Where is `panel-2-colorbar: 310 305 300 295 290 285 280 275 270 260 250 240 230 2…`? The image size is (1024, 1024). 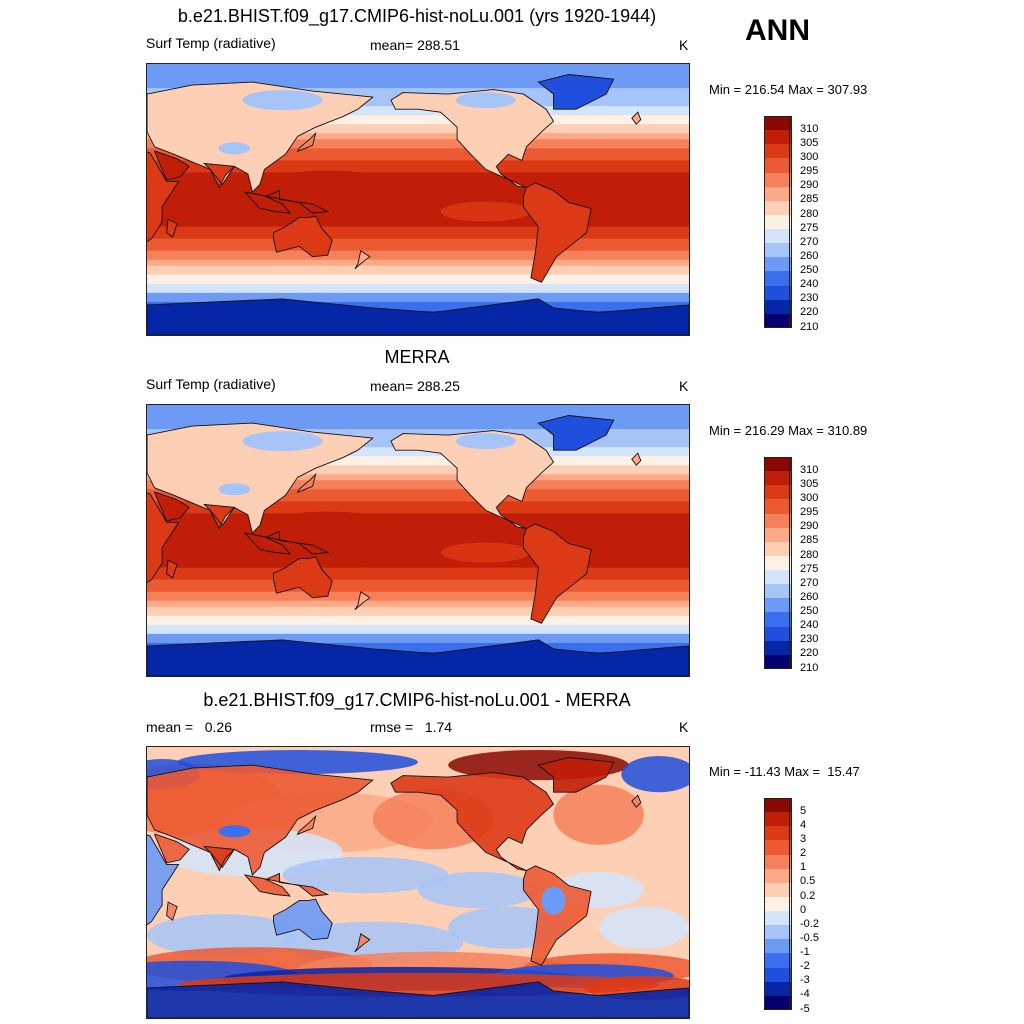 panel-2-colorbar: 310 305 300 295 290 285 280 275 270 260 250 240 230 2… is located at coordinates (804, 565).